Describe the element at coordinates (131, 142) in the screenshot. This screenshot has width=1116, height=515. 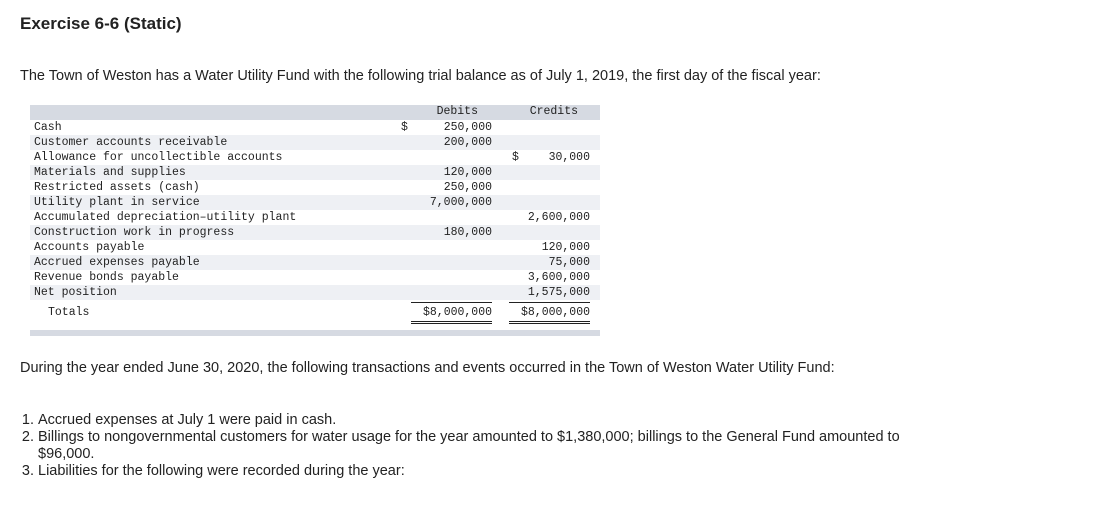
I see `account-label: Customer accounts receivable` at that location.